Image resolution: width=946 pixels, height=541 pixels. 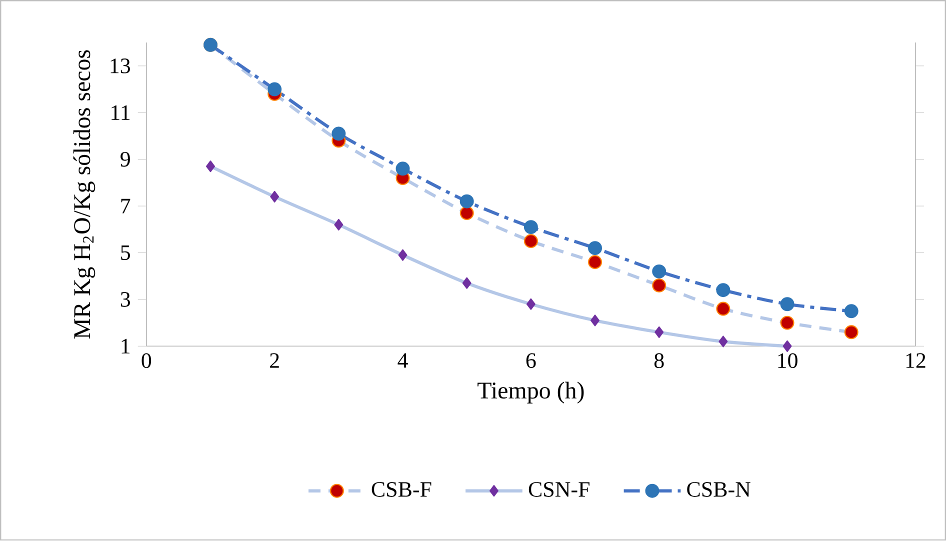 What do you see at coordinates (147, 360) in the screenshot?
I see `x-tick-label: 0` at bounding box center [147, 360].